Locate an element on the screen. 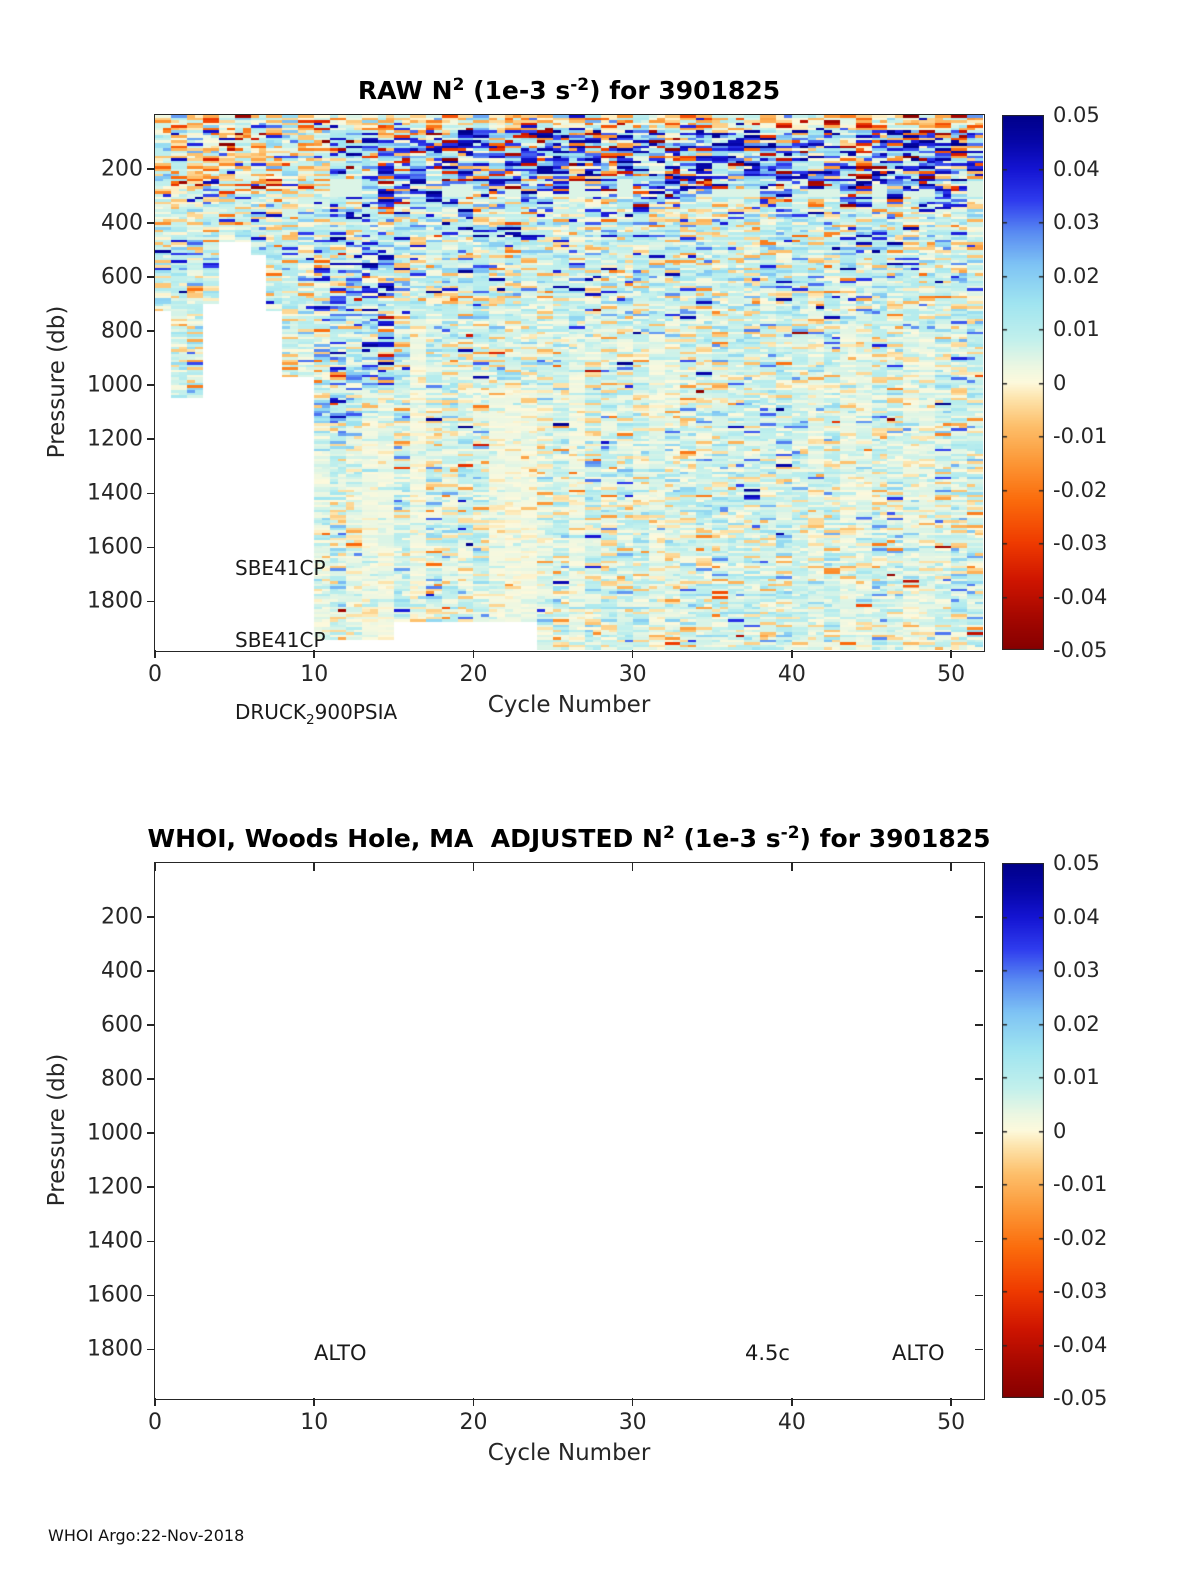 This screenshot has width=1200, height=1575. annotation-45c: 4.5c is located at coordinates (767, 1353).